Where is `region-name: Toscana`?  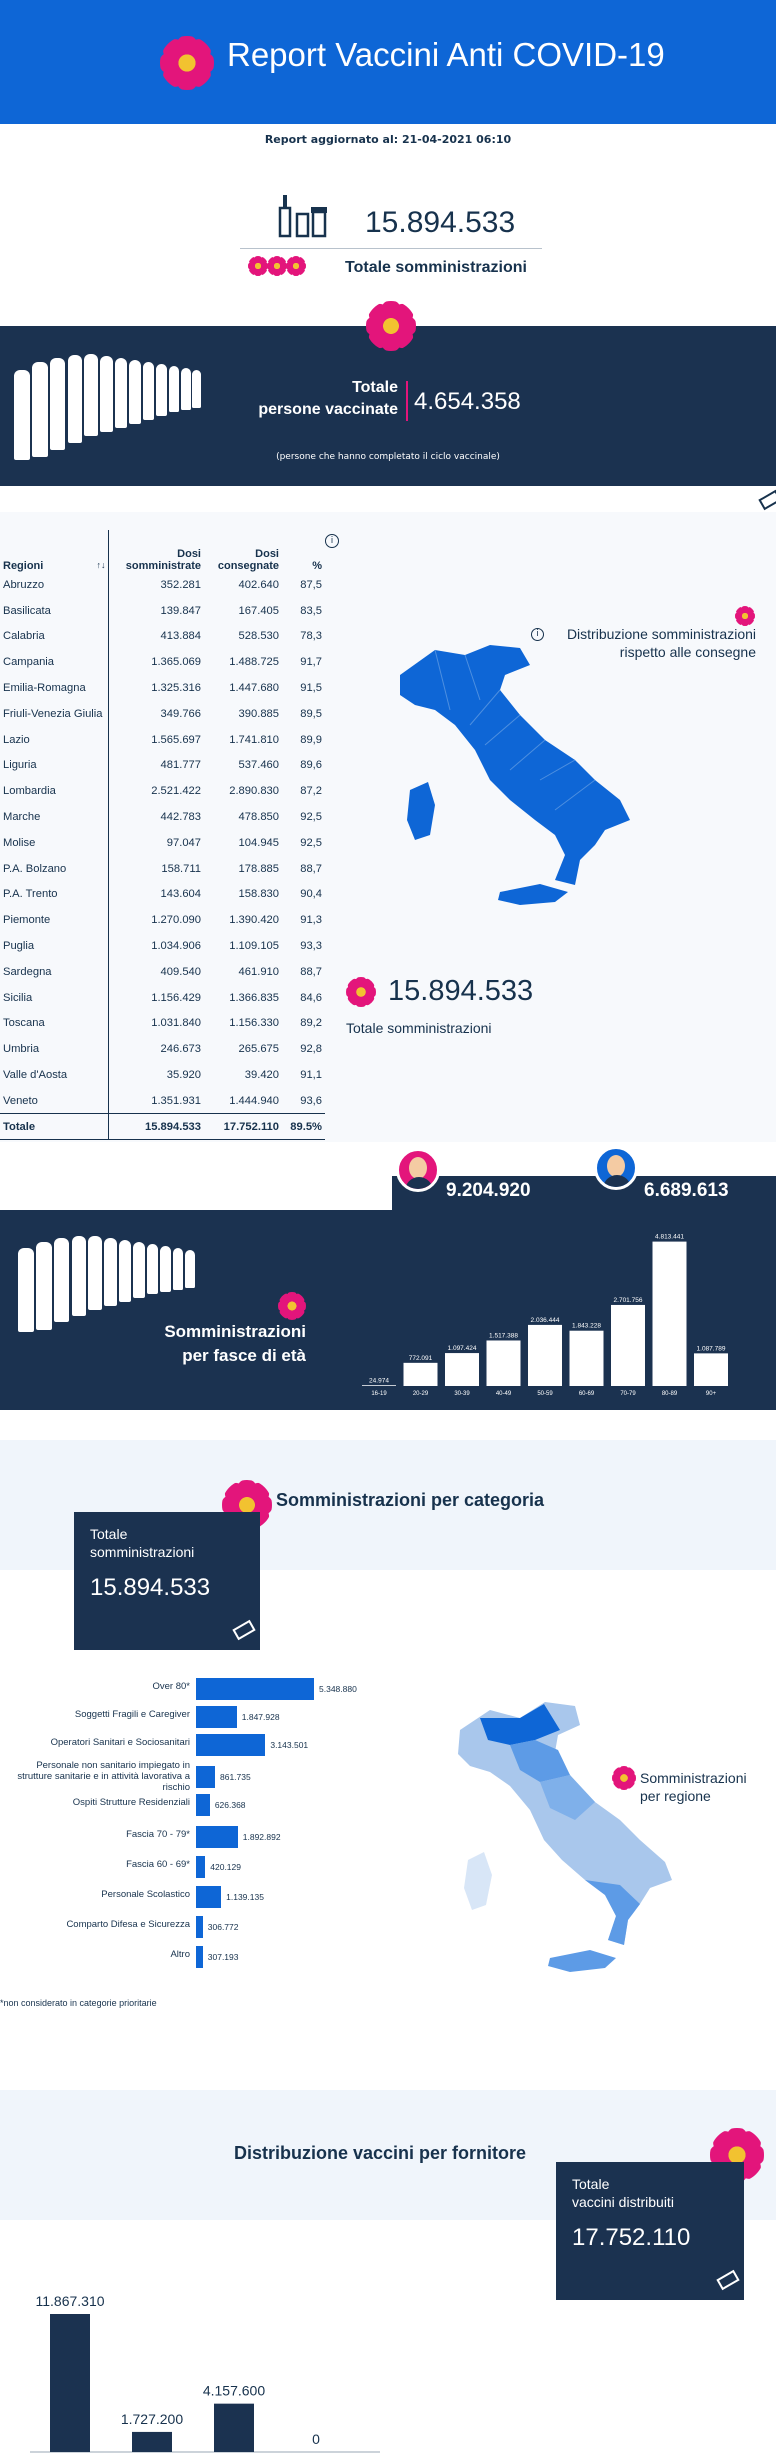
region-name: Toscana is located at coordinates (54, 1023).